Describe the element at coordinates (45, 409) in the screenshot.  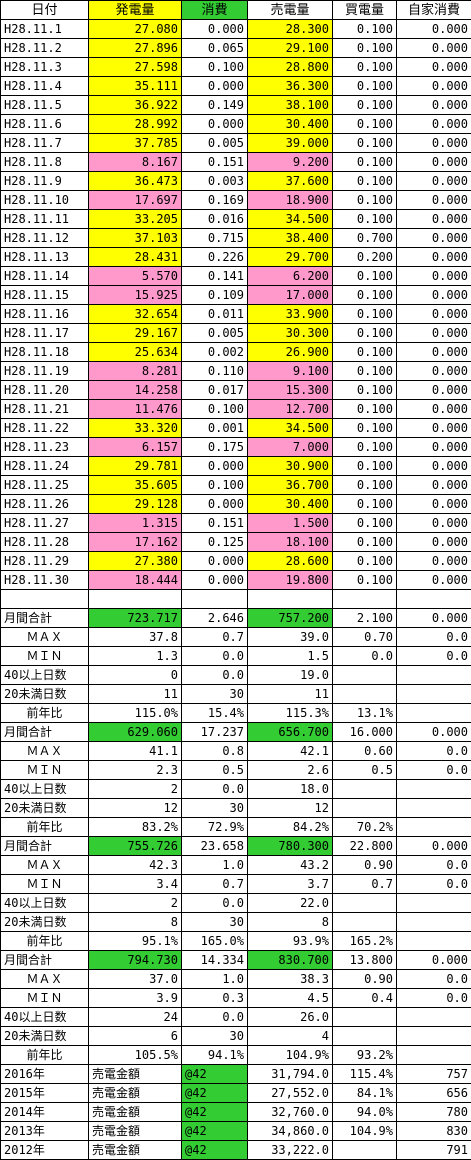
I see `date-cell: H28.11.21` at that location.